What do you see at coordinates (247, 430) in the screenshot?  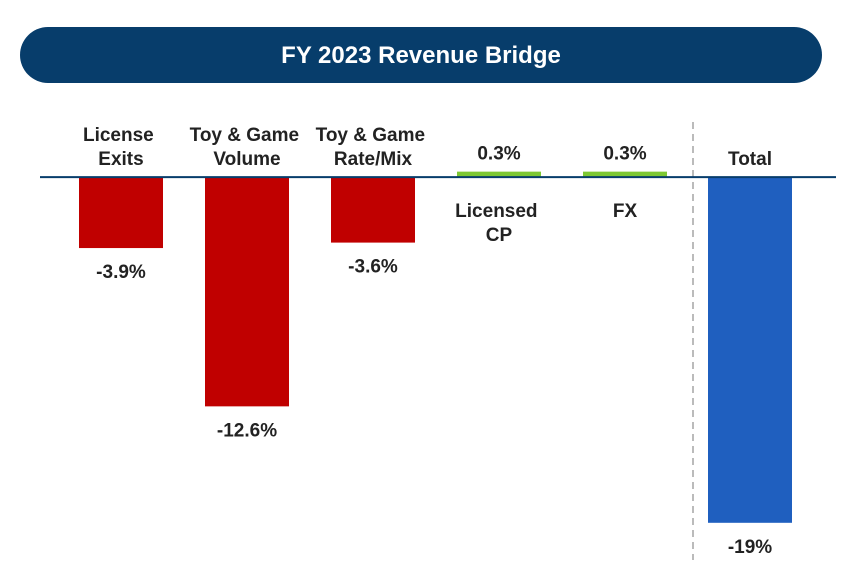 I see `value-label: -12.6%` at bounding box center [247, 430].